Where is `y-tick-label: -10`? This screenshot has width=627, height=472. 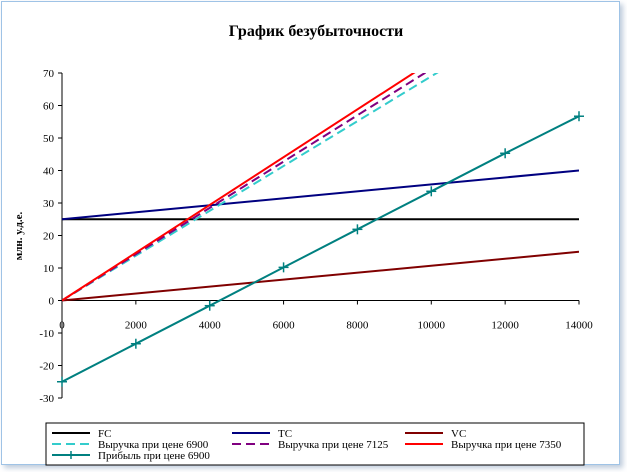 y-tick-label: -10 is located at coordinates (46, 334).